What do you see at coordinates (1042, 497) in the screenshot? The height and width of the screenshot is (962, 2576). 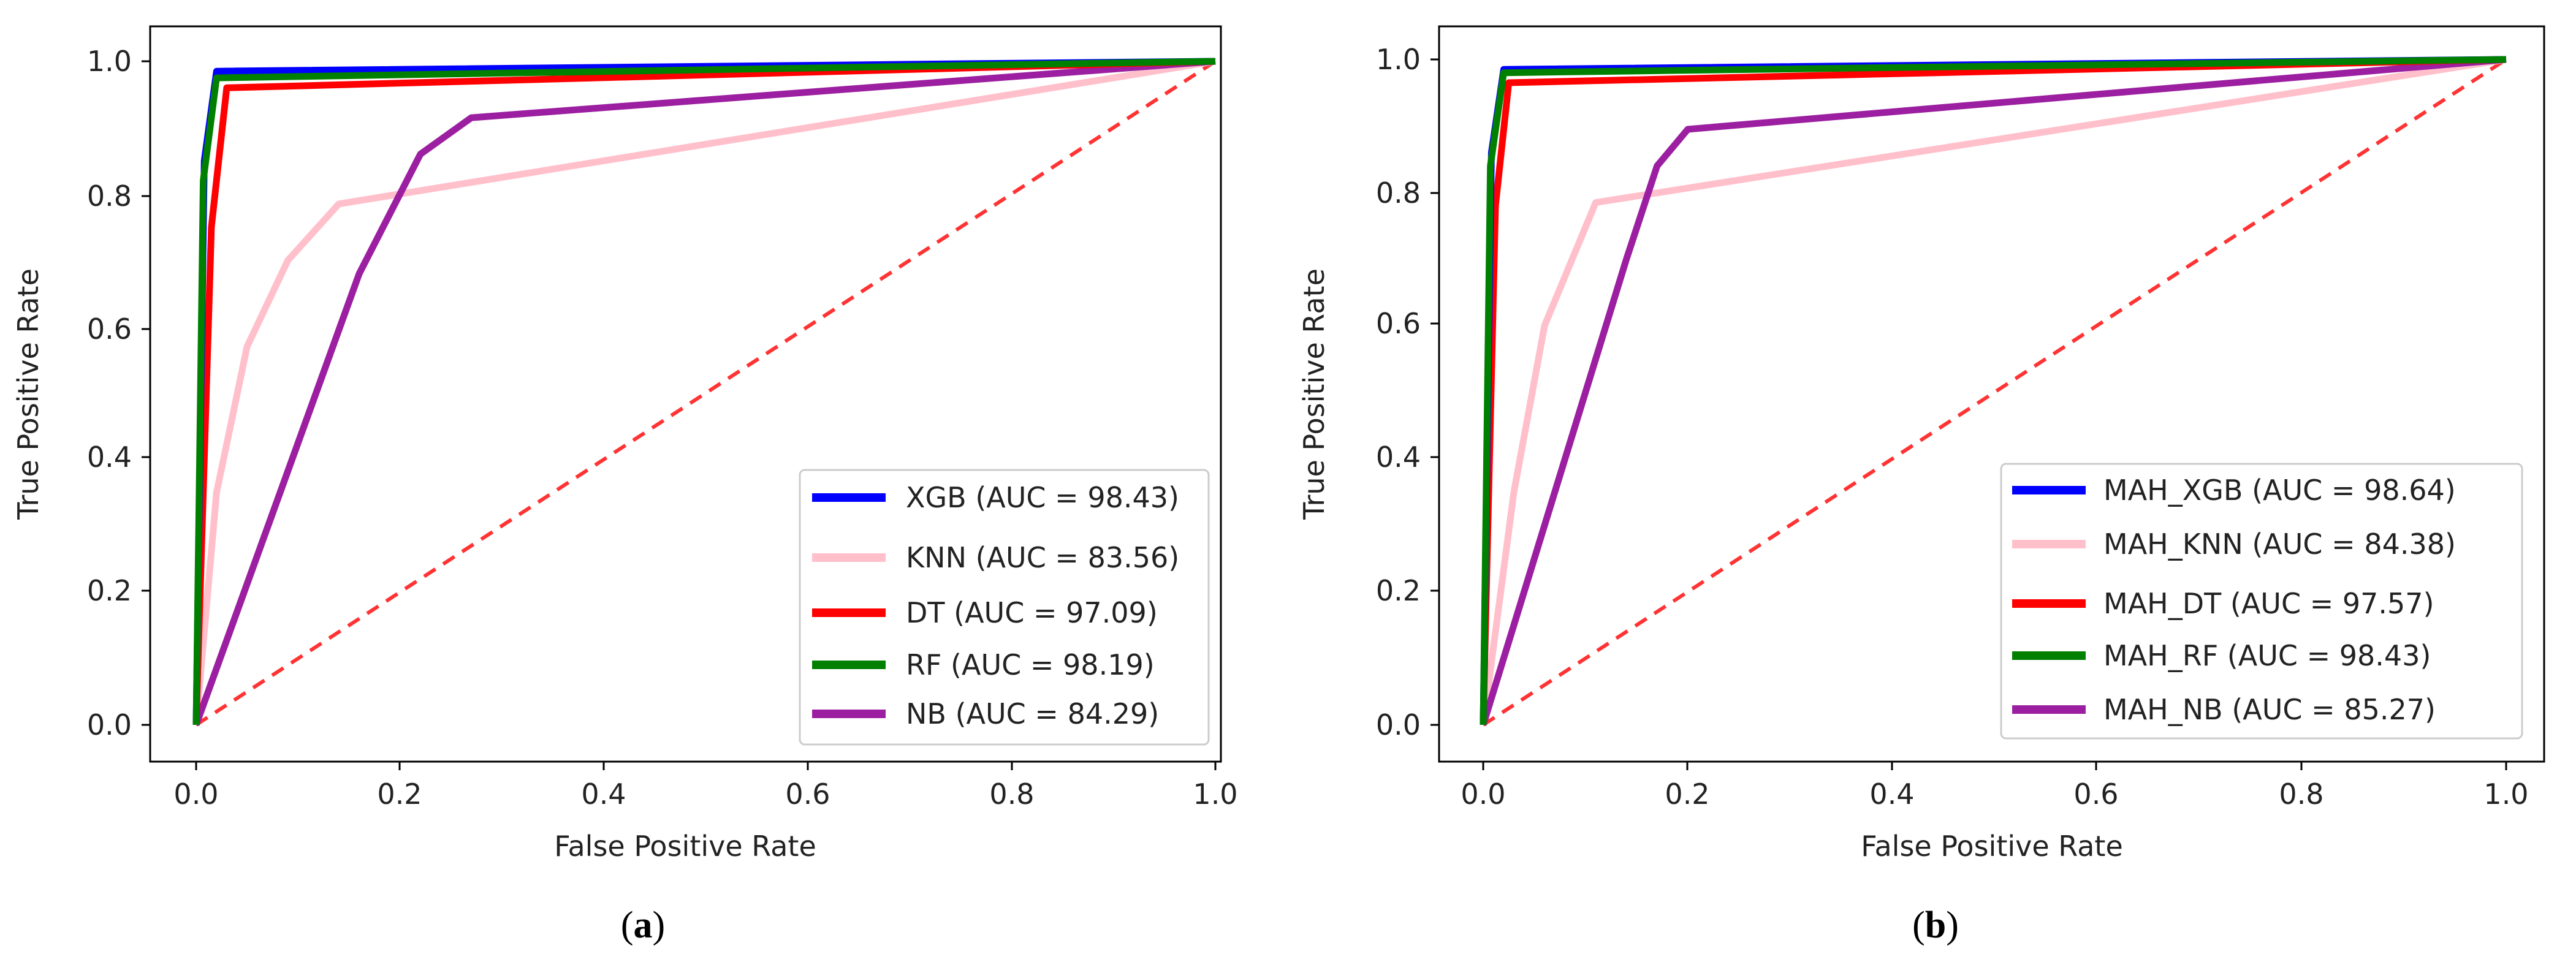 I see `legend-label: XGB (AUC = 98.43)` at bounding box center [1042, 497].